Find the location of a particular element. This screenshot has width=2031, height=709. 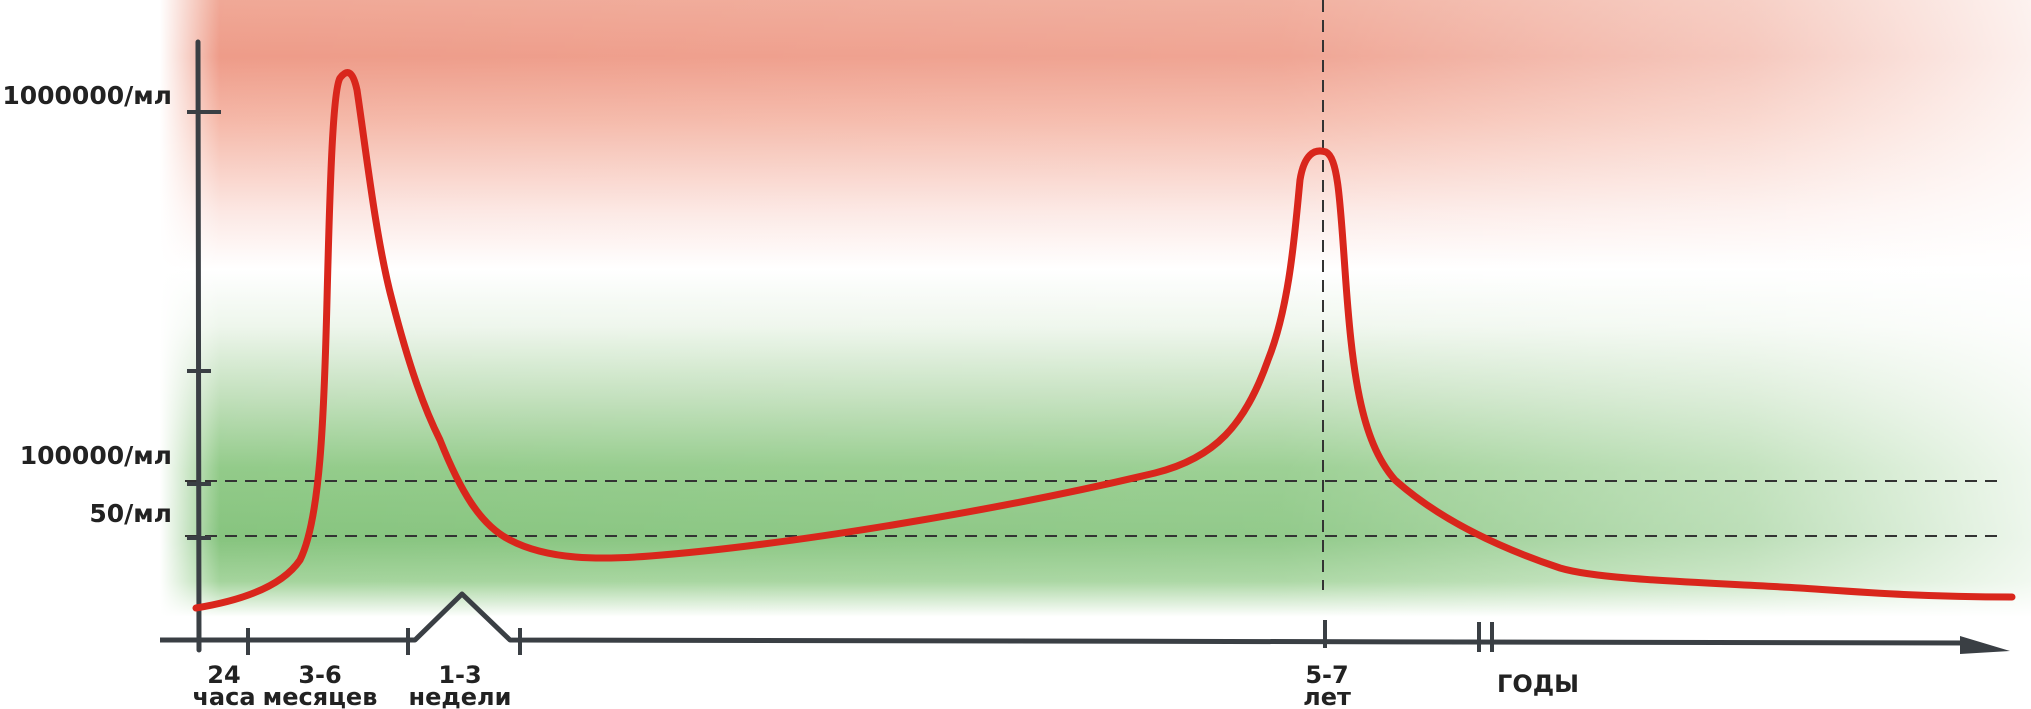

y-tick-label-100000: 100000/мл is located at coordinates (96, 455).